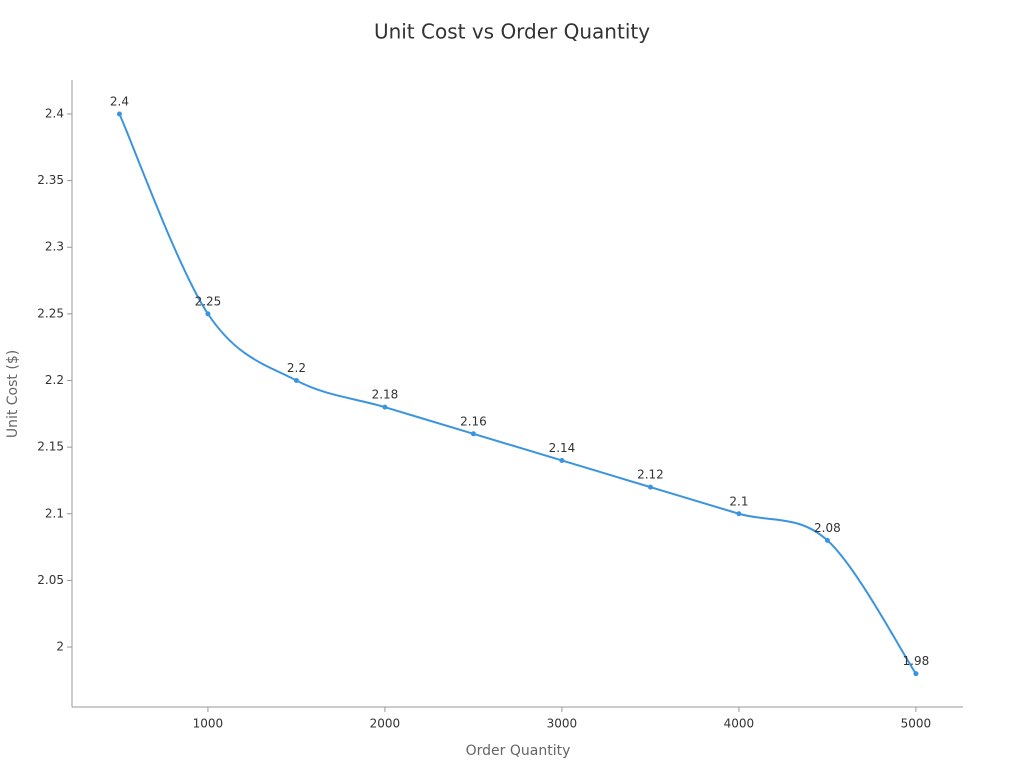  Describe the element at coordinates (13, 394) in the screenshot. I see `y-axis-title: Unit Cost ($)` at that location.